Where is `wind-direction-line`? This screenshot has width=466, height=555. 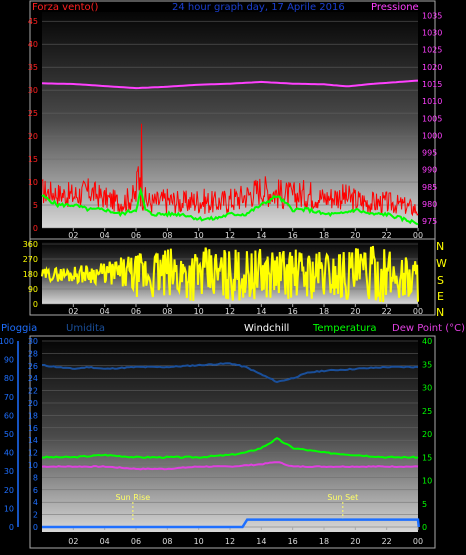 wind-direction-line is located at coordinates (230, 274).